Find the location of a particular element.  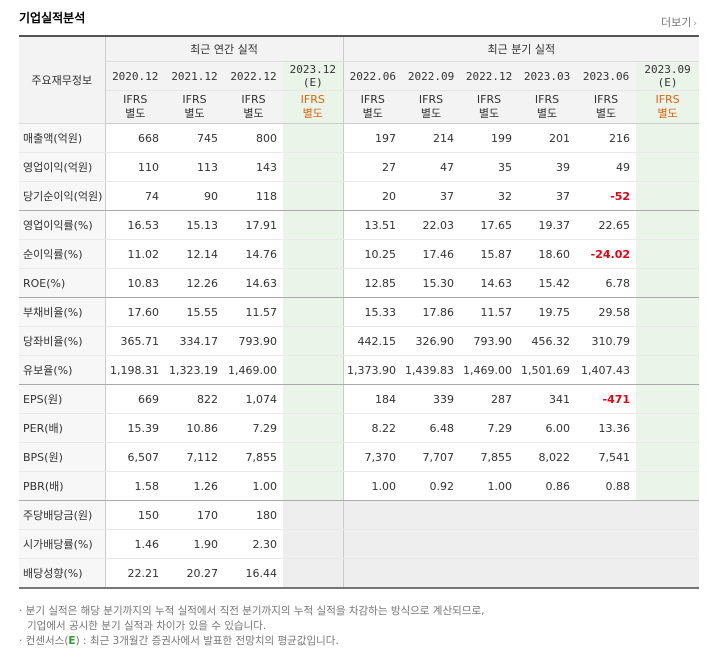

table-cell: 668 is located at coordinates (135, 138).